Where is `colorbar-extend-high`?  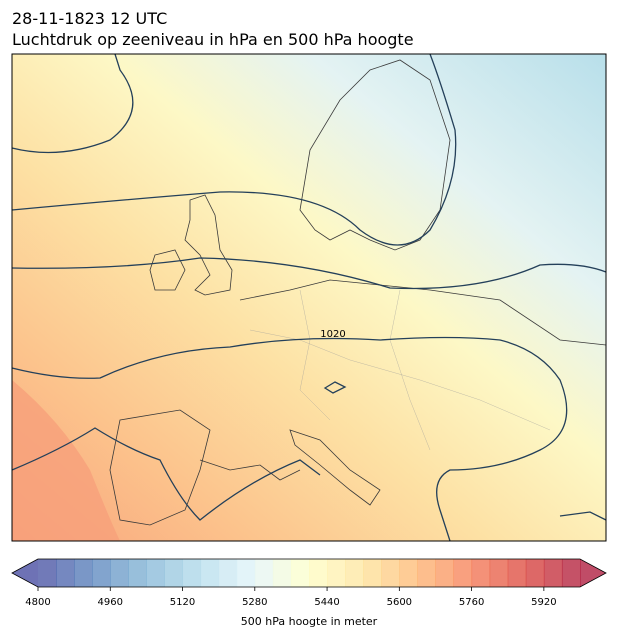
colorbar-extend-high is located at coordinates (593, 573).